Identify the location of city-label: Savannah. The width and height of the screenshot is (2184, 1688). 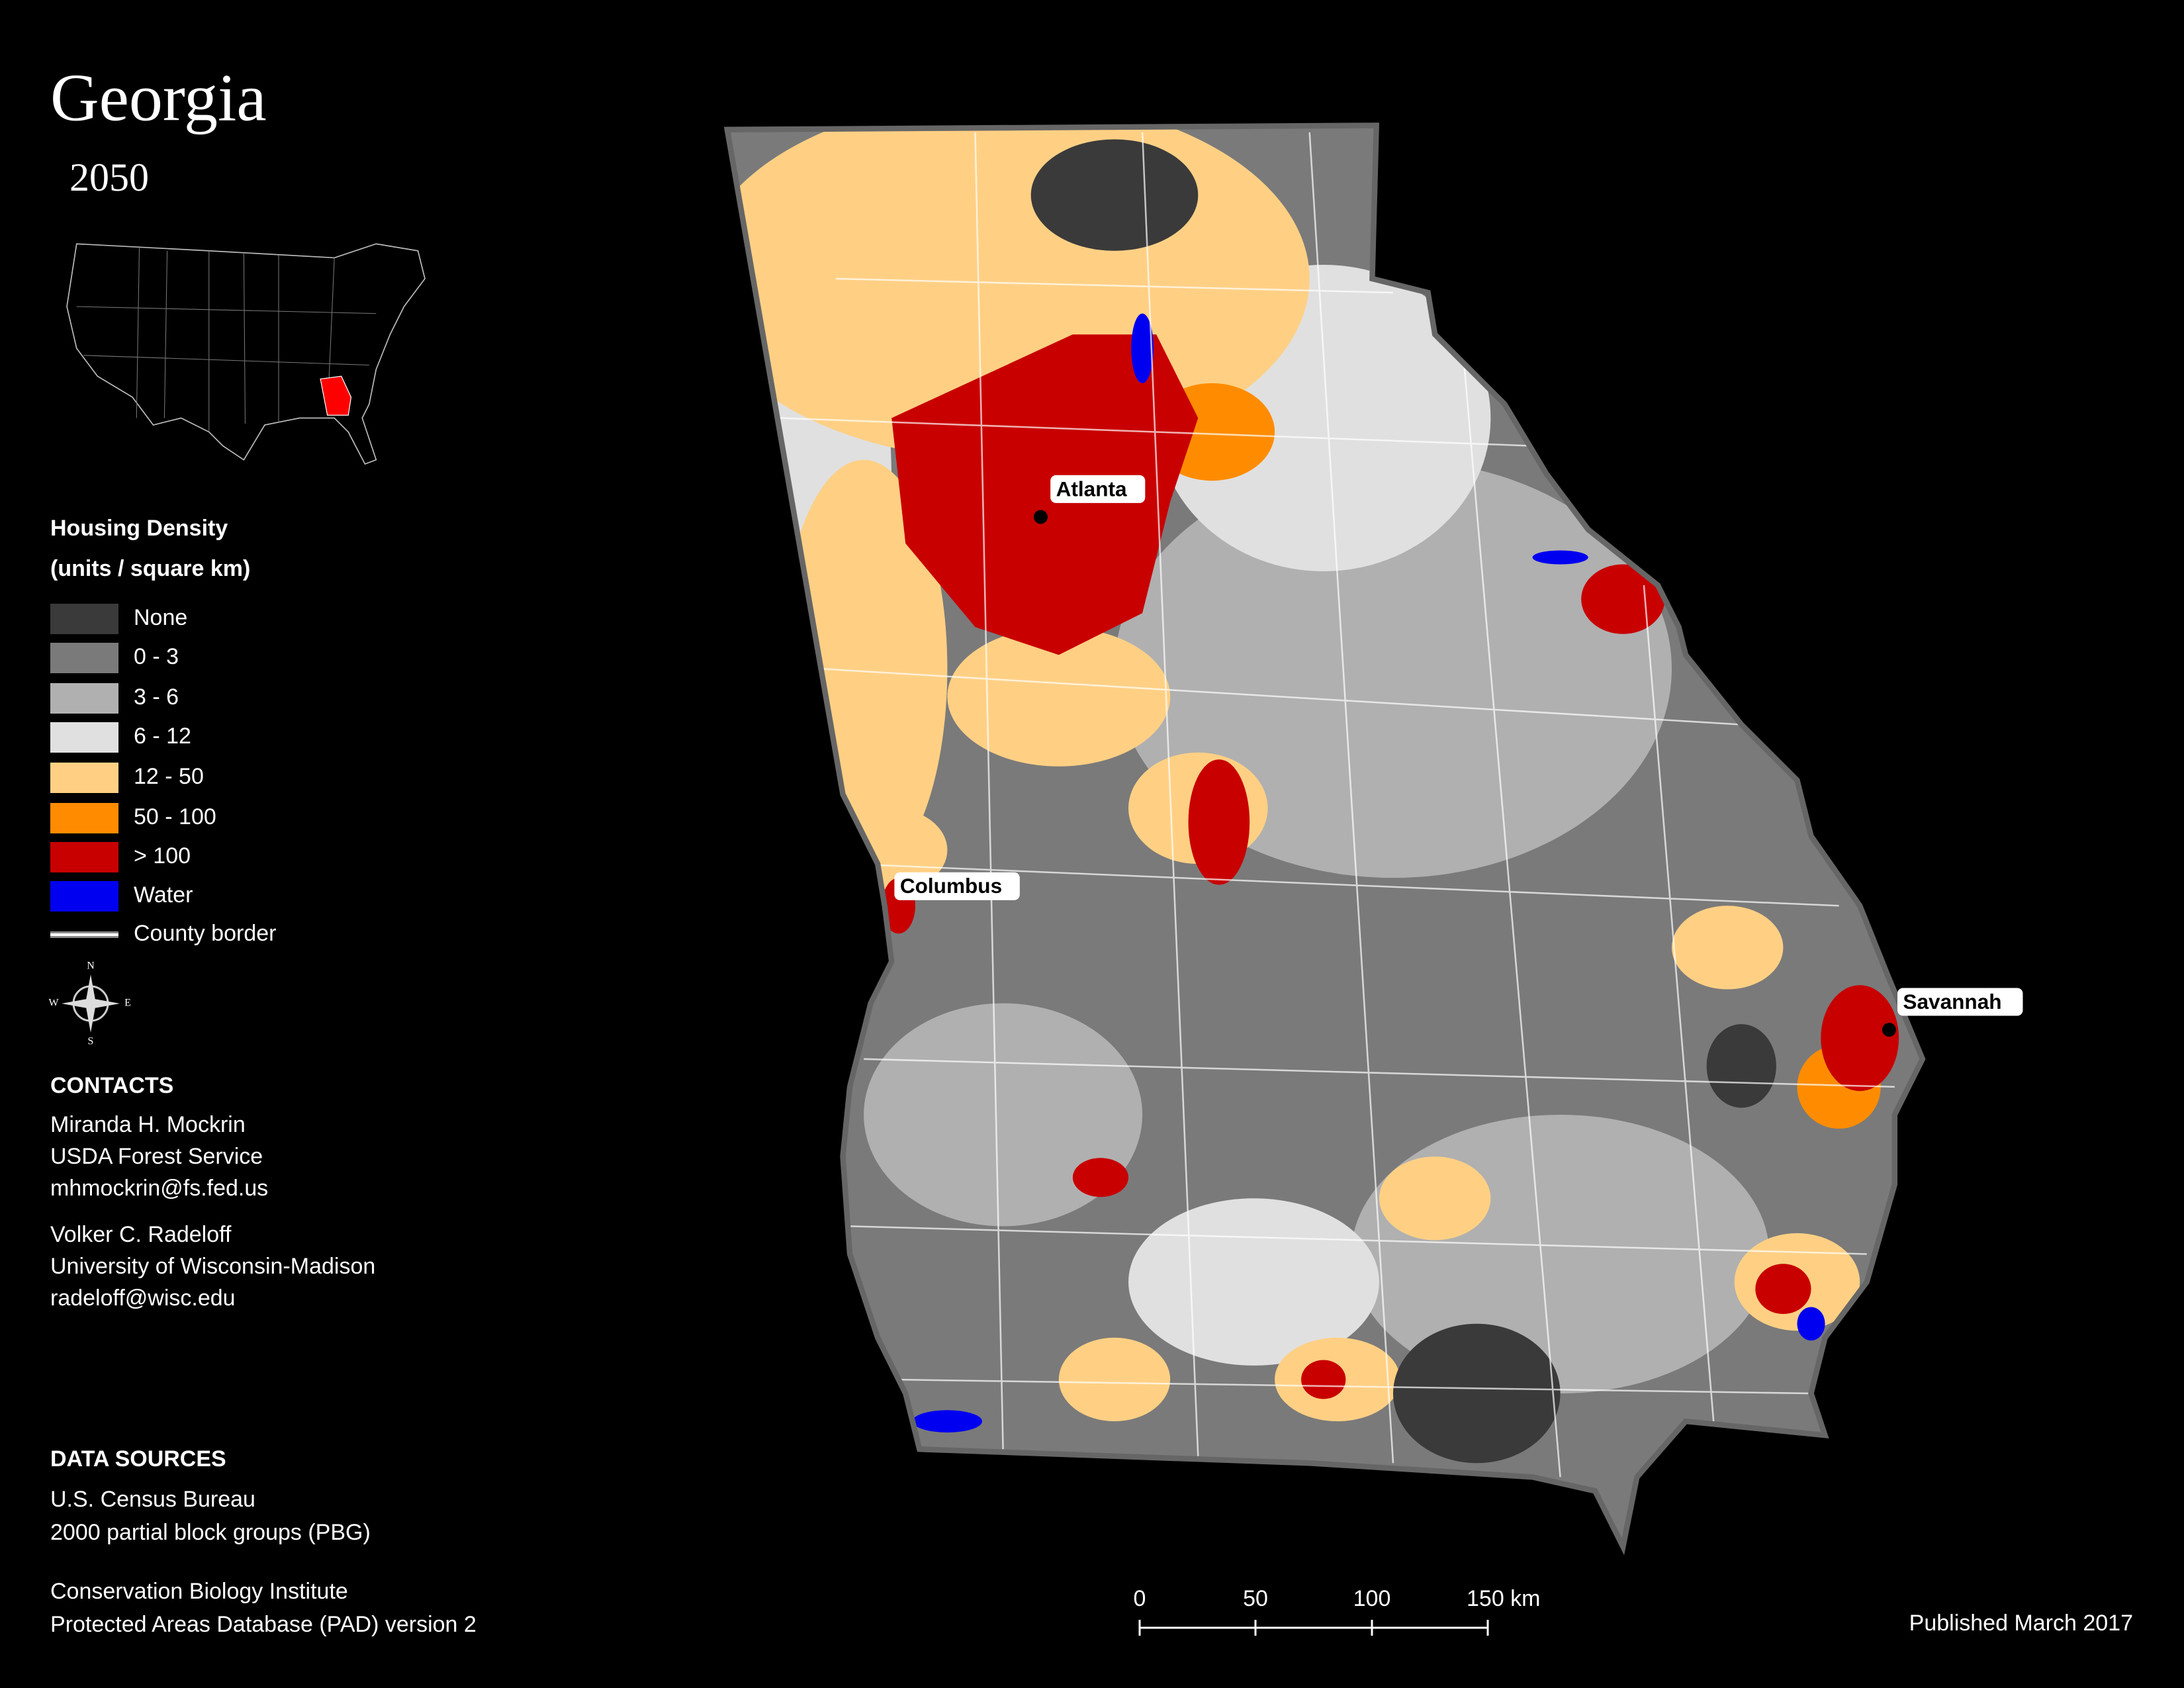
(1952, 1001).